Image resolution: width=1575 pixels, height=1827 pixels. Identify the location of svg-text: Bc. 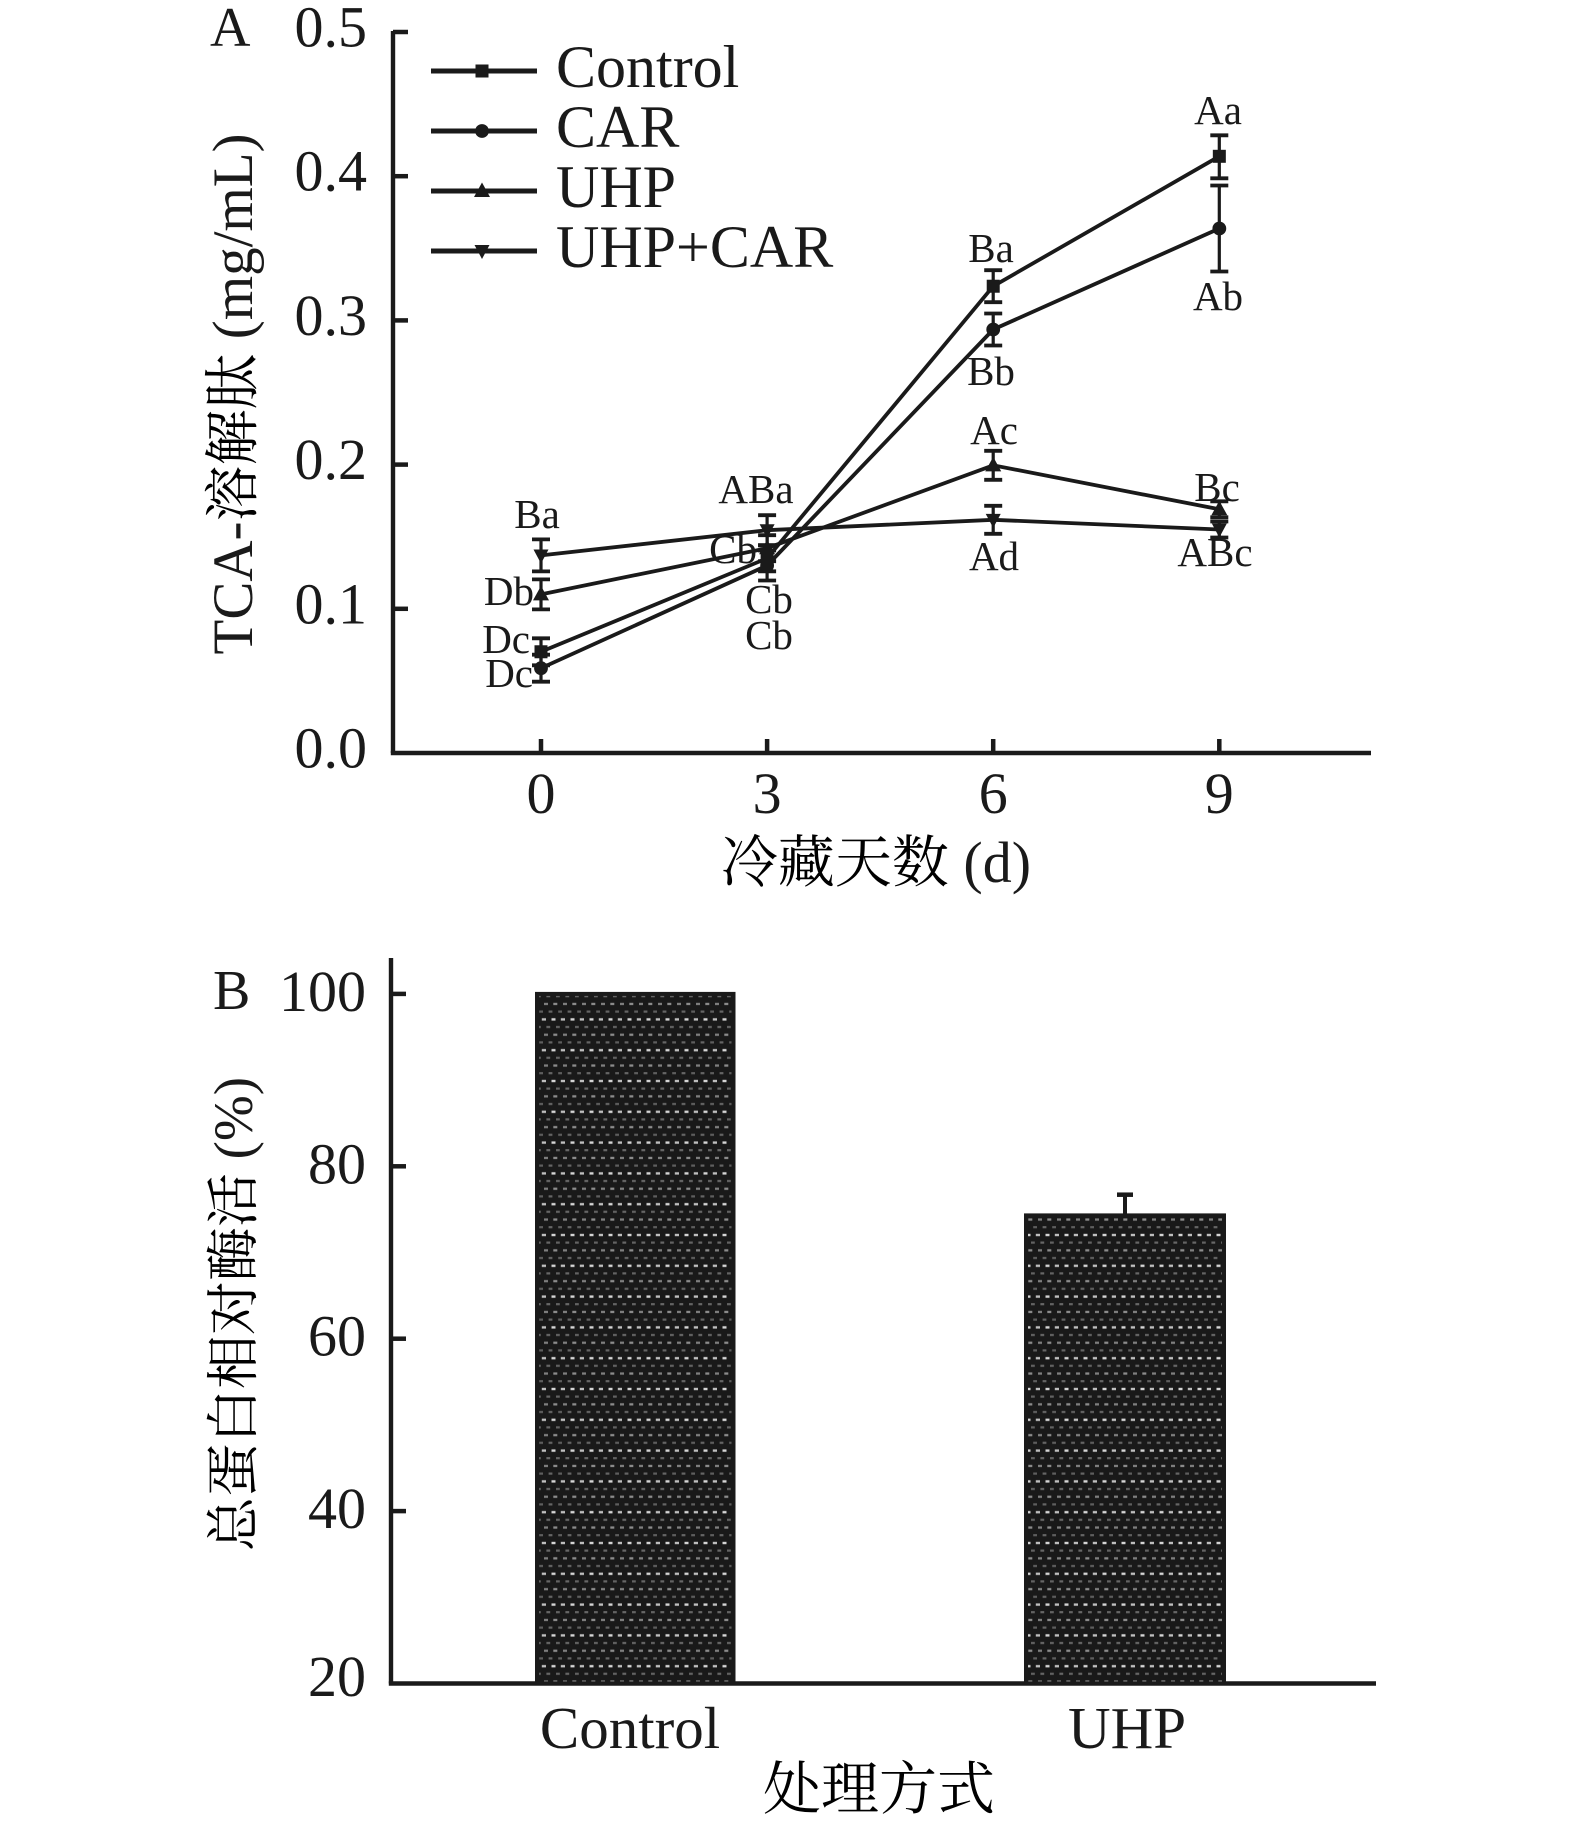
(1217, 487).